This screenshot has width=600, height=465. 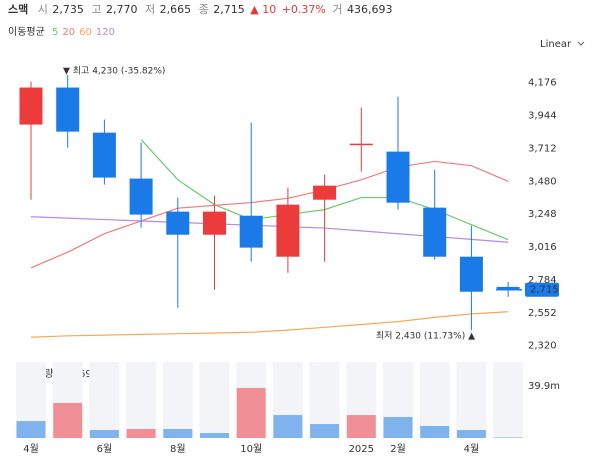 I want to click on legend-title: 이동평균, so click(x=26, y=32).